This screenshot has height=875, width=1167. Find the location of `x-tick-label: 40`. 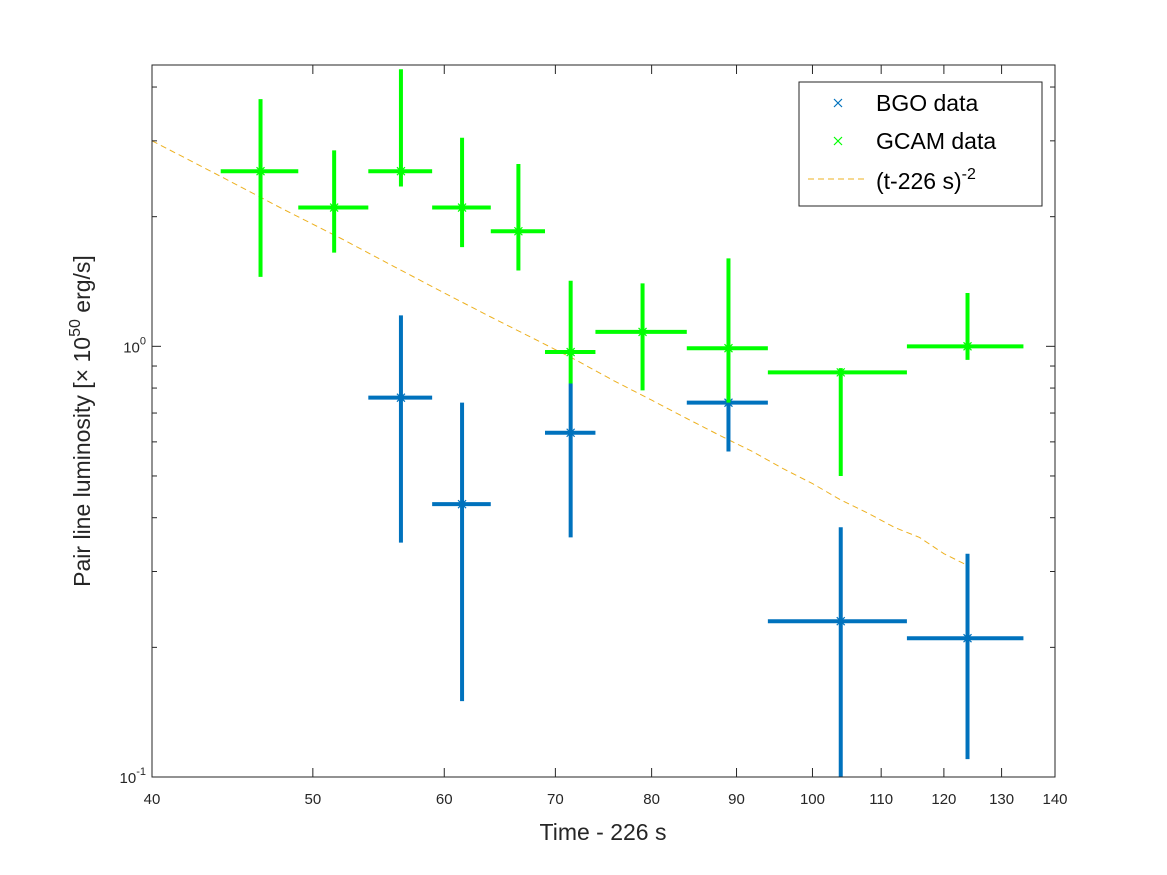

x-tick-label: 40 is located at coordinates (152, 799).